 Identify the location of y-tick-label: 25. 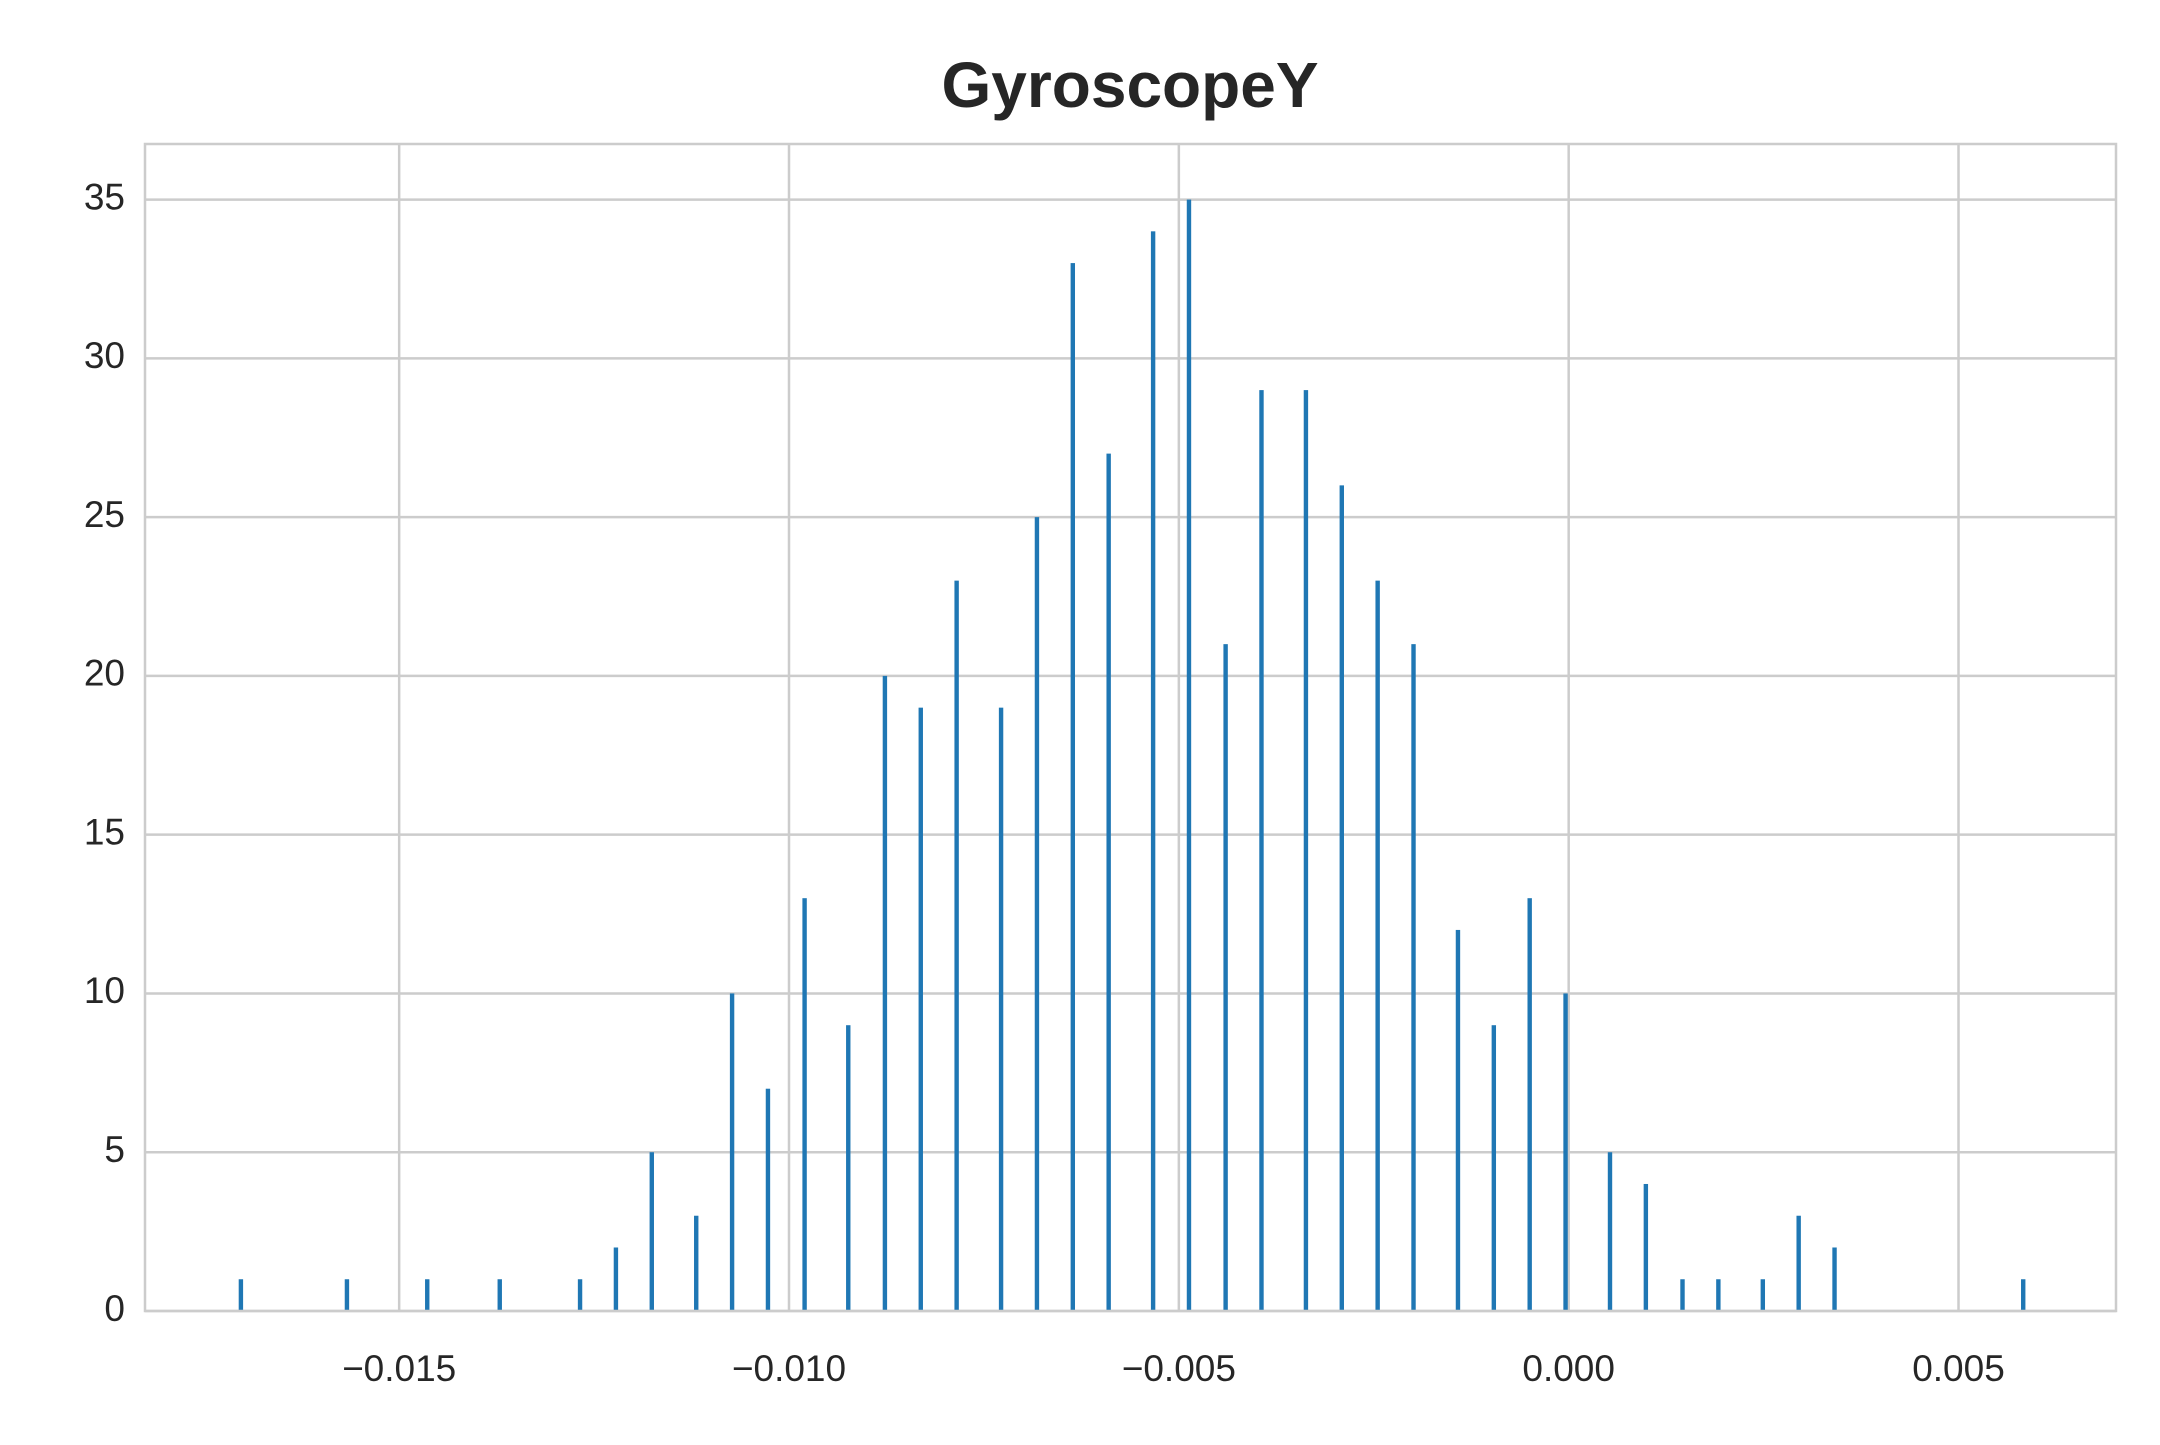
(104, 514).